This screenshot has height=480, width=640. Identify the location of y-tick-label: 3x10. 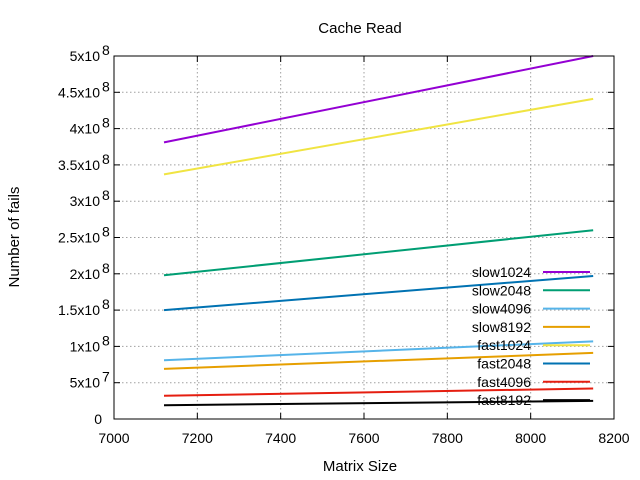
(85, 201).